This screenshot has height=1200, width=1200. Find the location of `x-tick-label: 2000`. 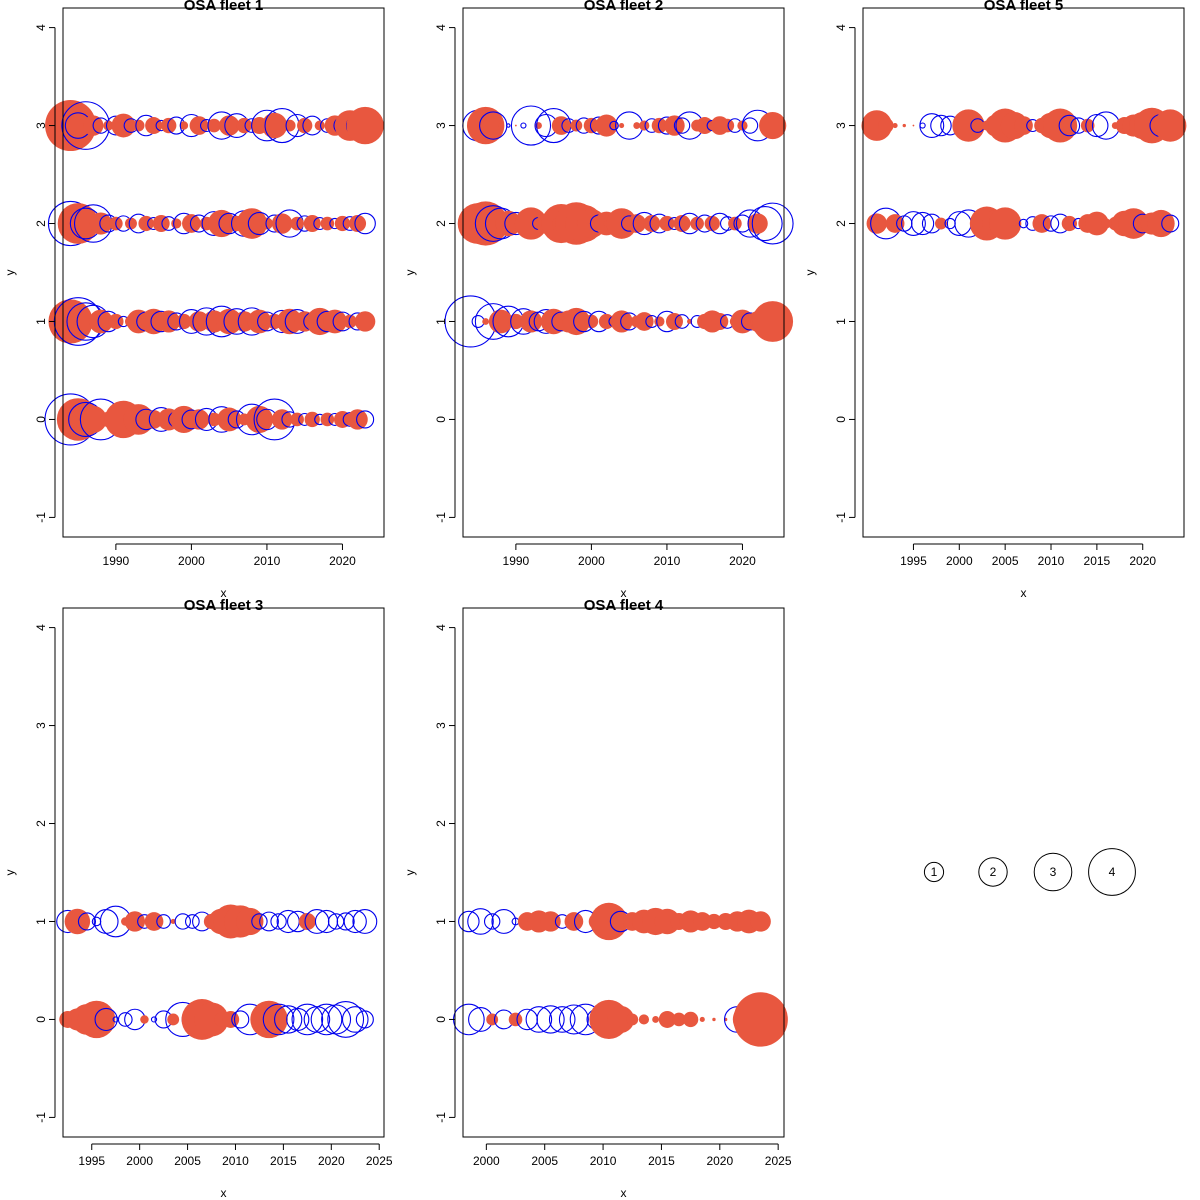

x-tick-label: 2000 is located at coordinates (959, 561).